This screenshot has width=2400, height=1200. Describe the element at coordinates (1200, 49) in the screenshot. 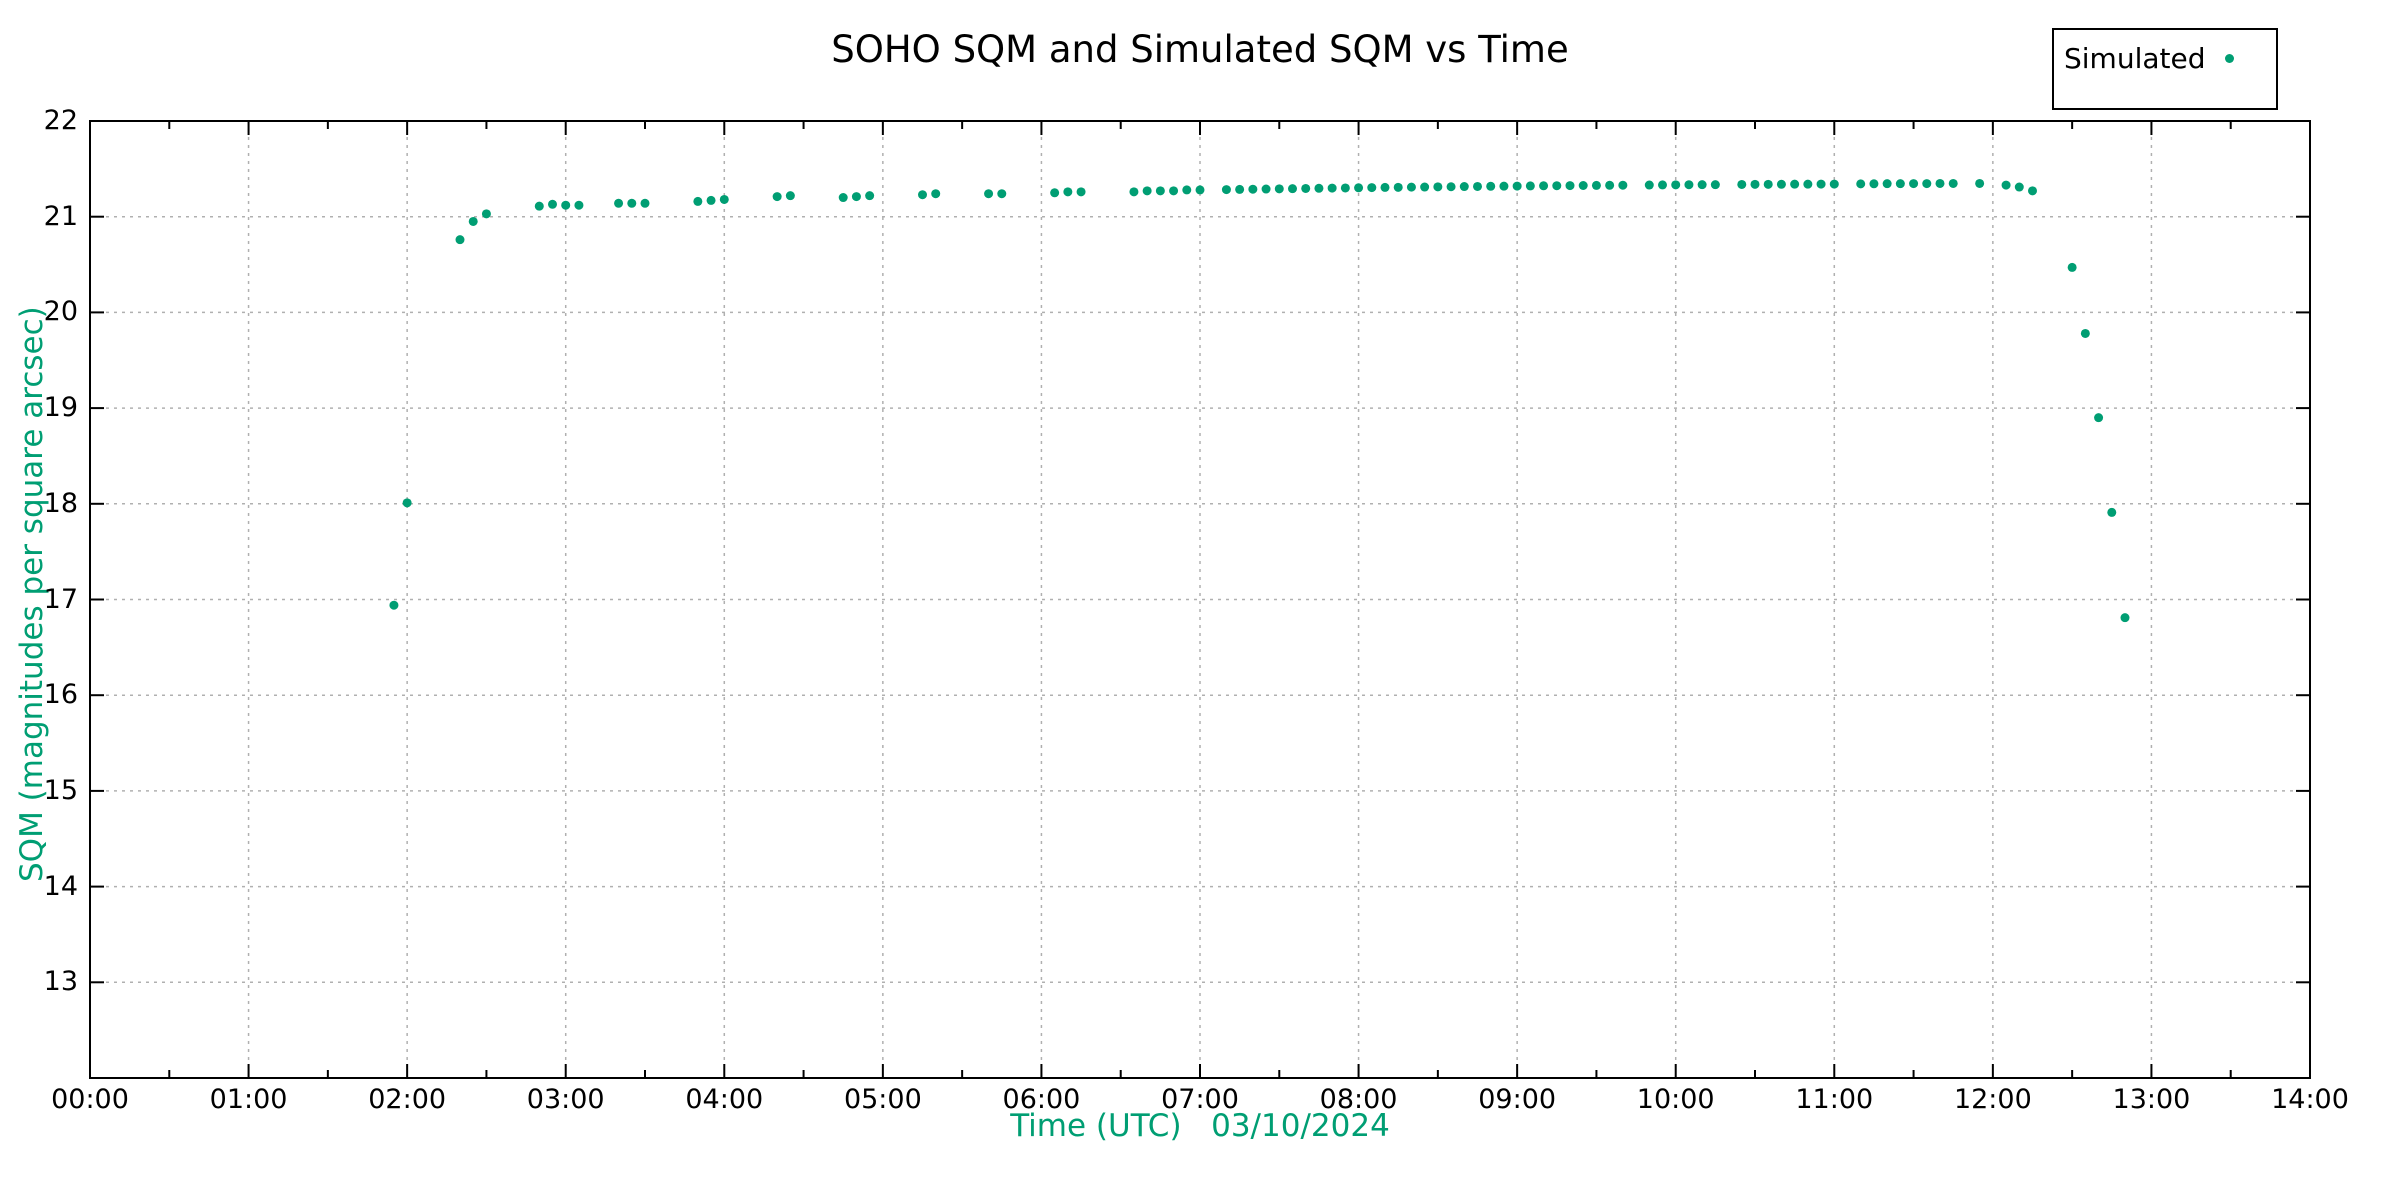

I see `chart-title: SOHO SQM and Simulated SQM vs Time` at that location.